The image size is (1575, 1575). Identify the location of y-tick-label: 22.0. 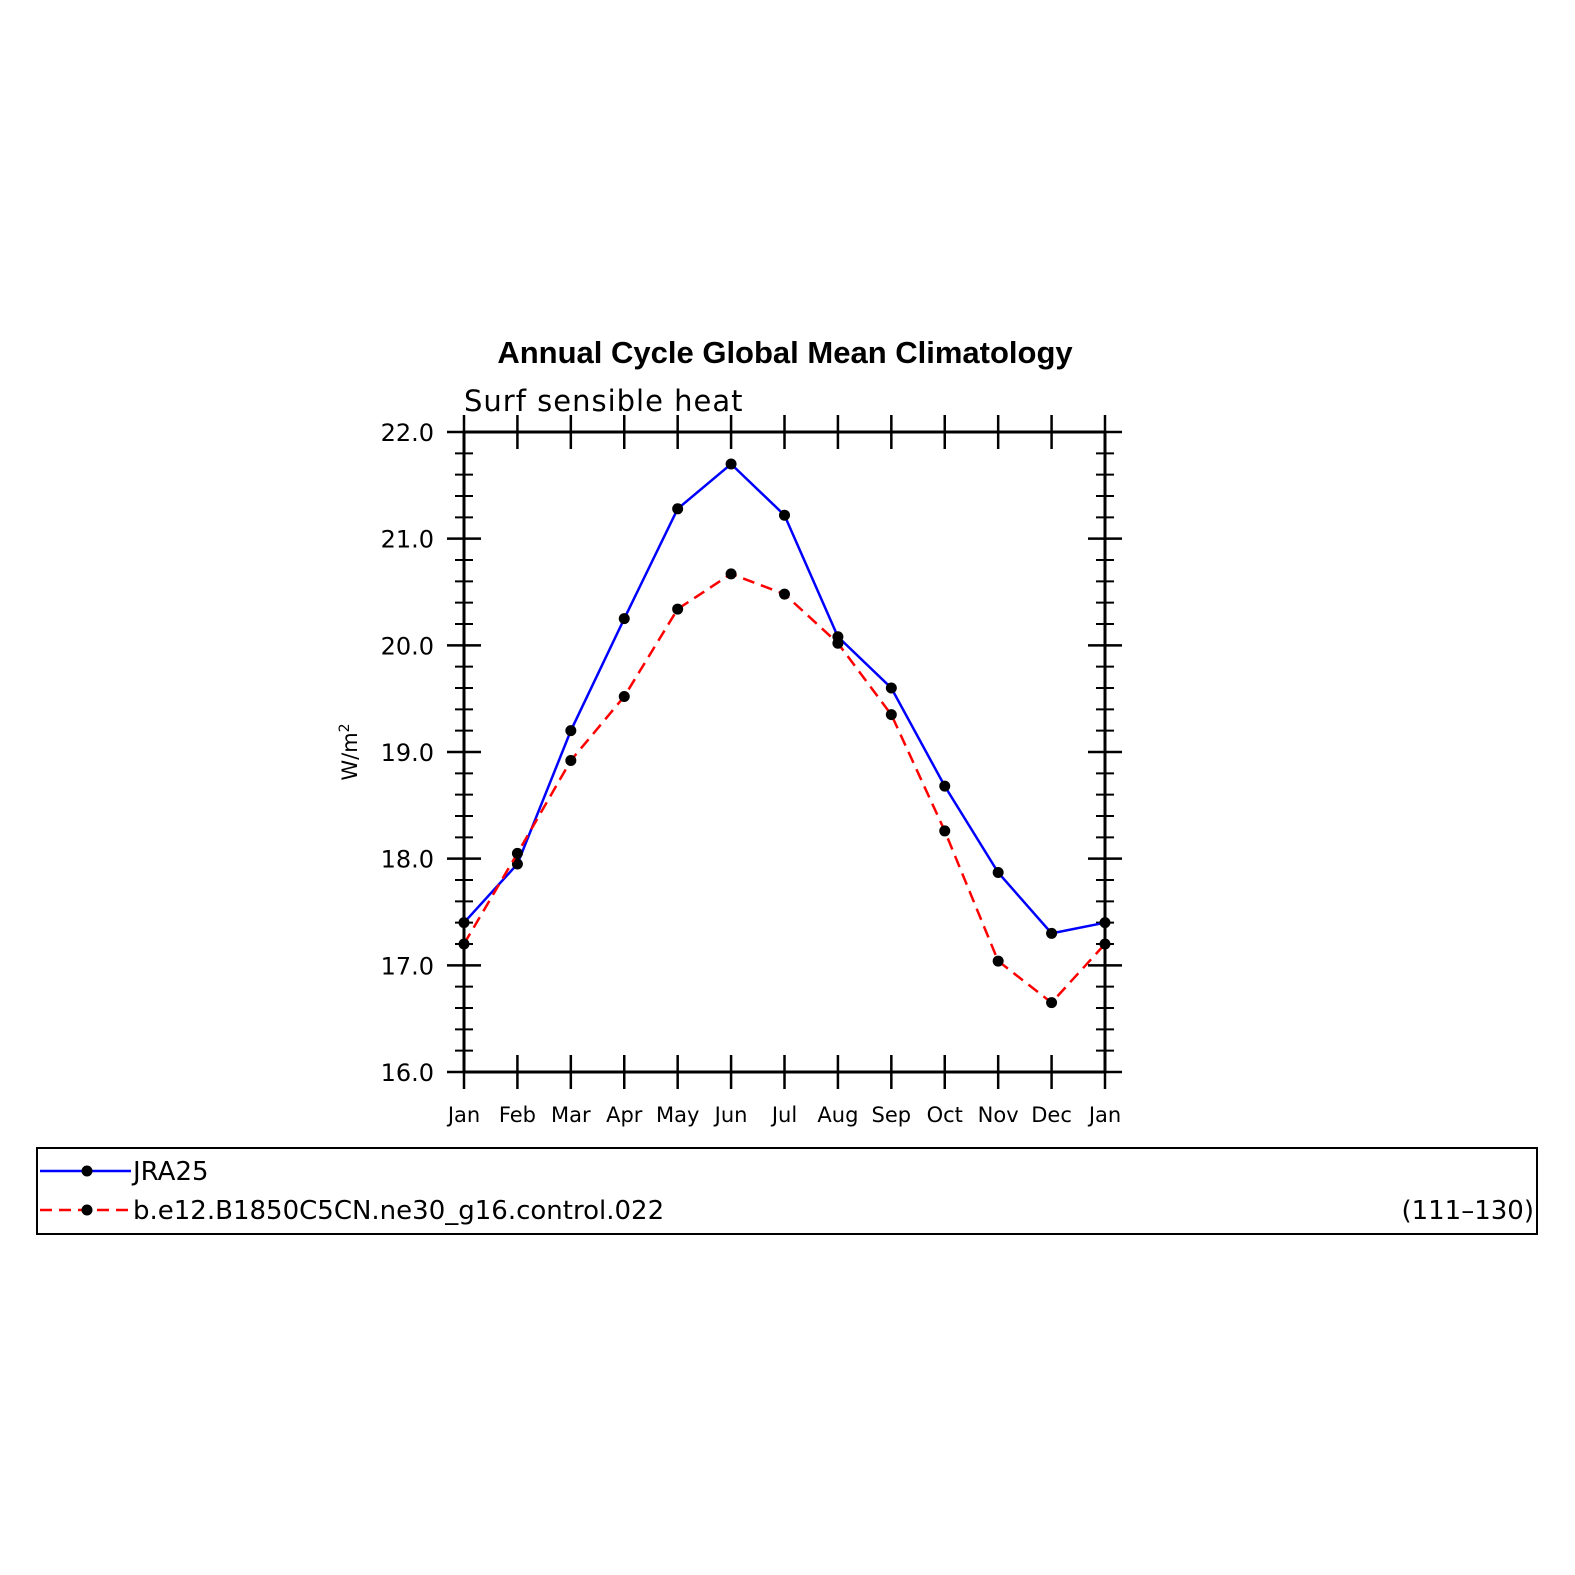
(407, 433).